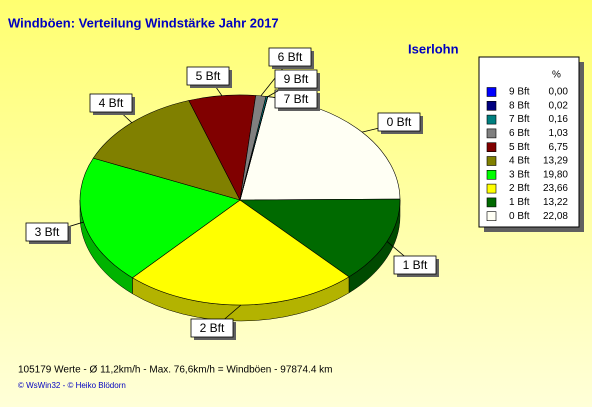 The width and height of the screenshot is (592, 407). What do you see at coordinates (559, 119) in the screenshot?
I see `legend-value: 0,16` at bounding box center [559, 119].